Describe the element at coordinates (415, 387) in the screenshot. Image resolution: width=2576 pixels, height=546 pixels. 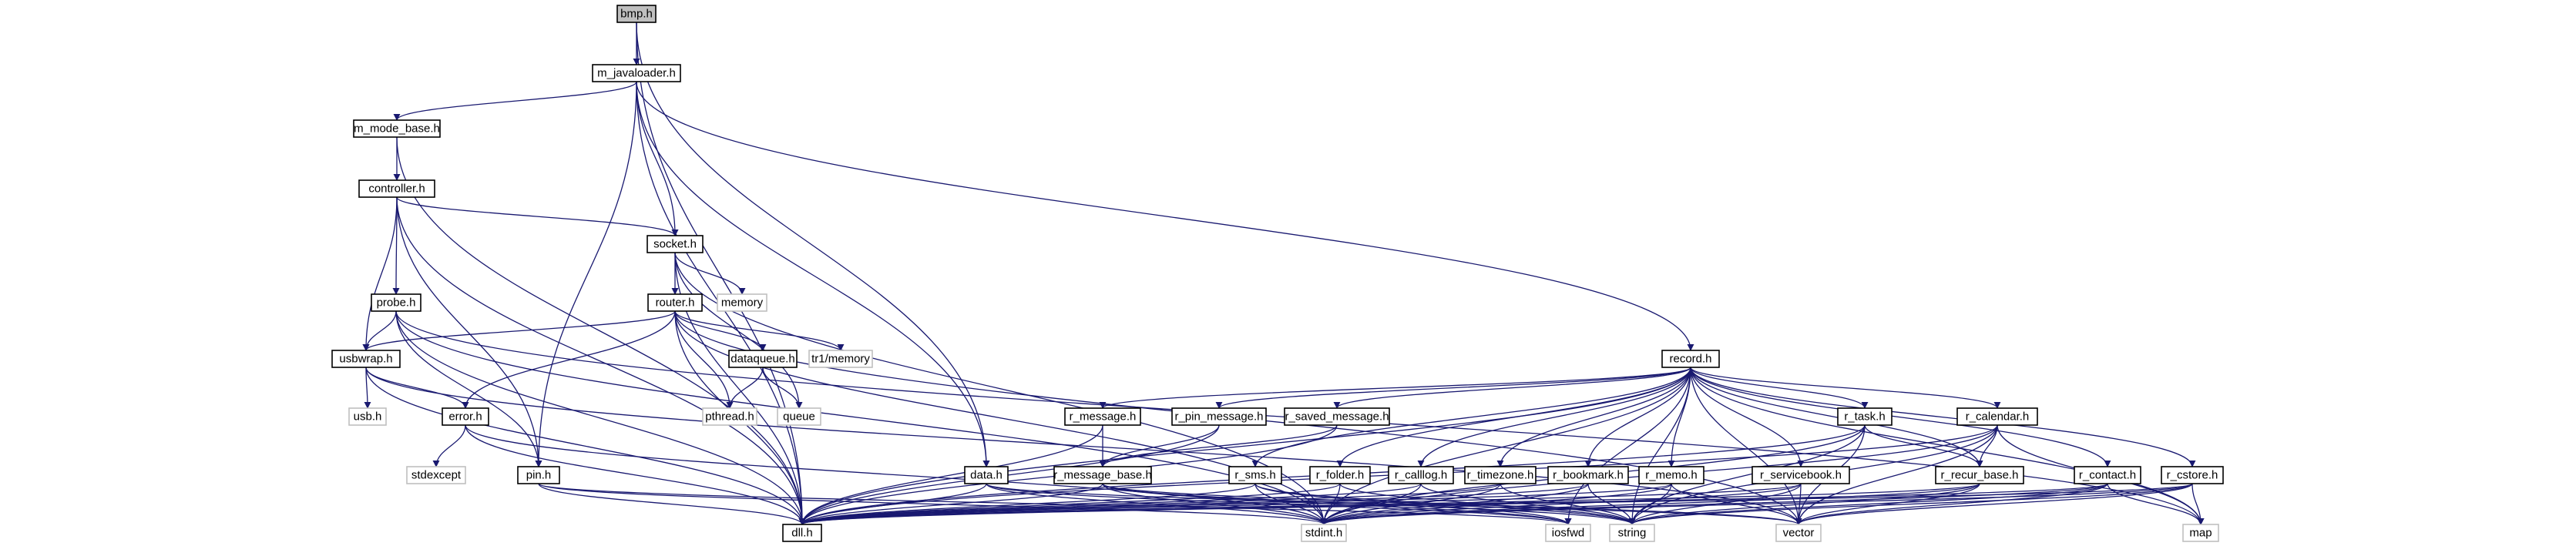
I see `edge-usbwrap-to-errorh` at that location.